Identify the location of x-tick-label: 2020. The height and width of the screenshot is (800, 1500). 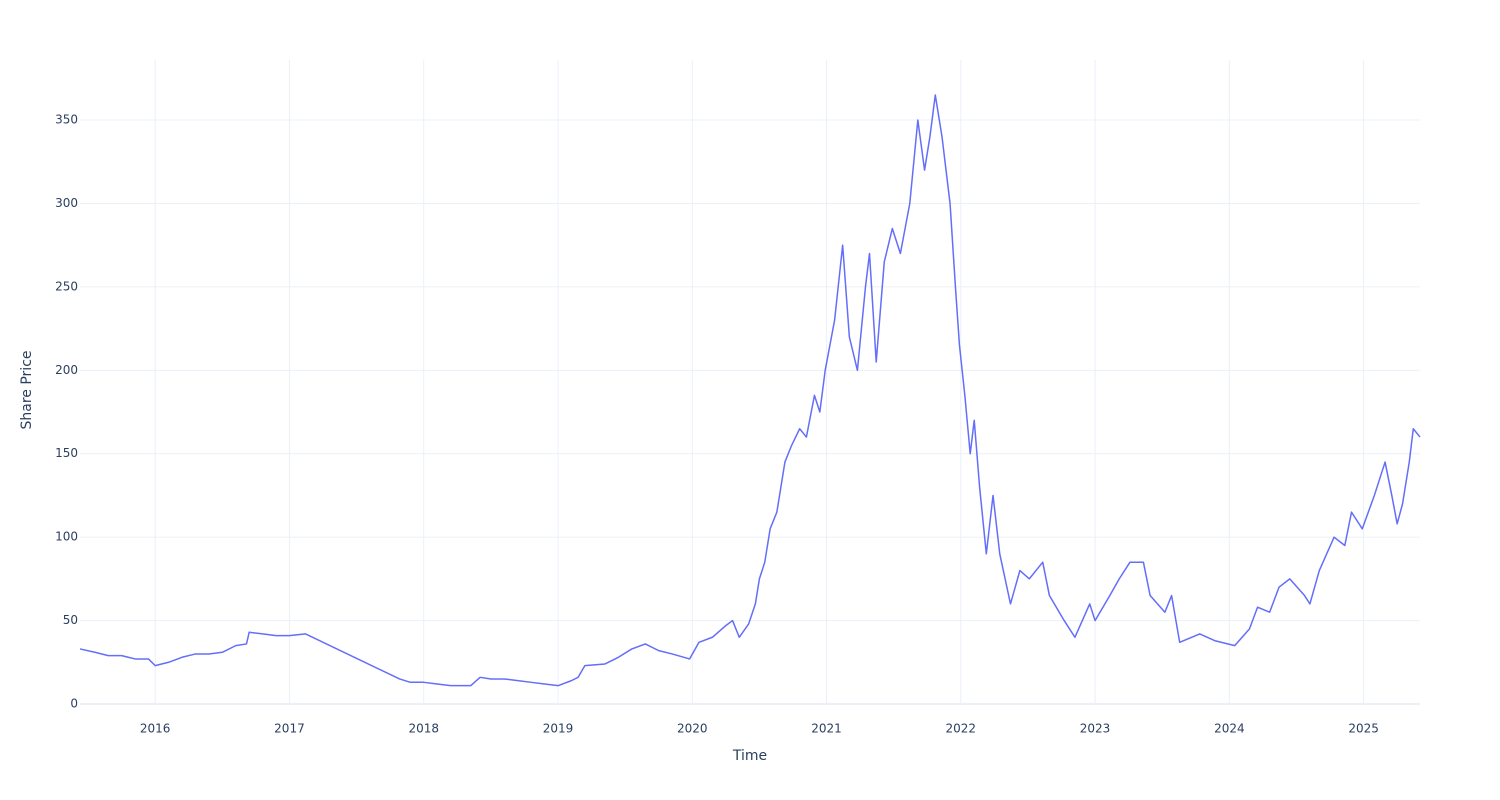
(692, 729).